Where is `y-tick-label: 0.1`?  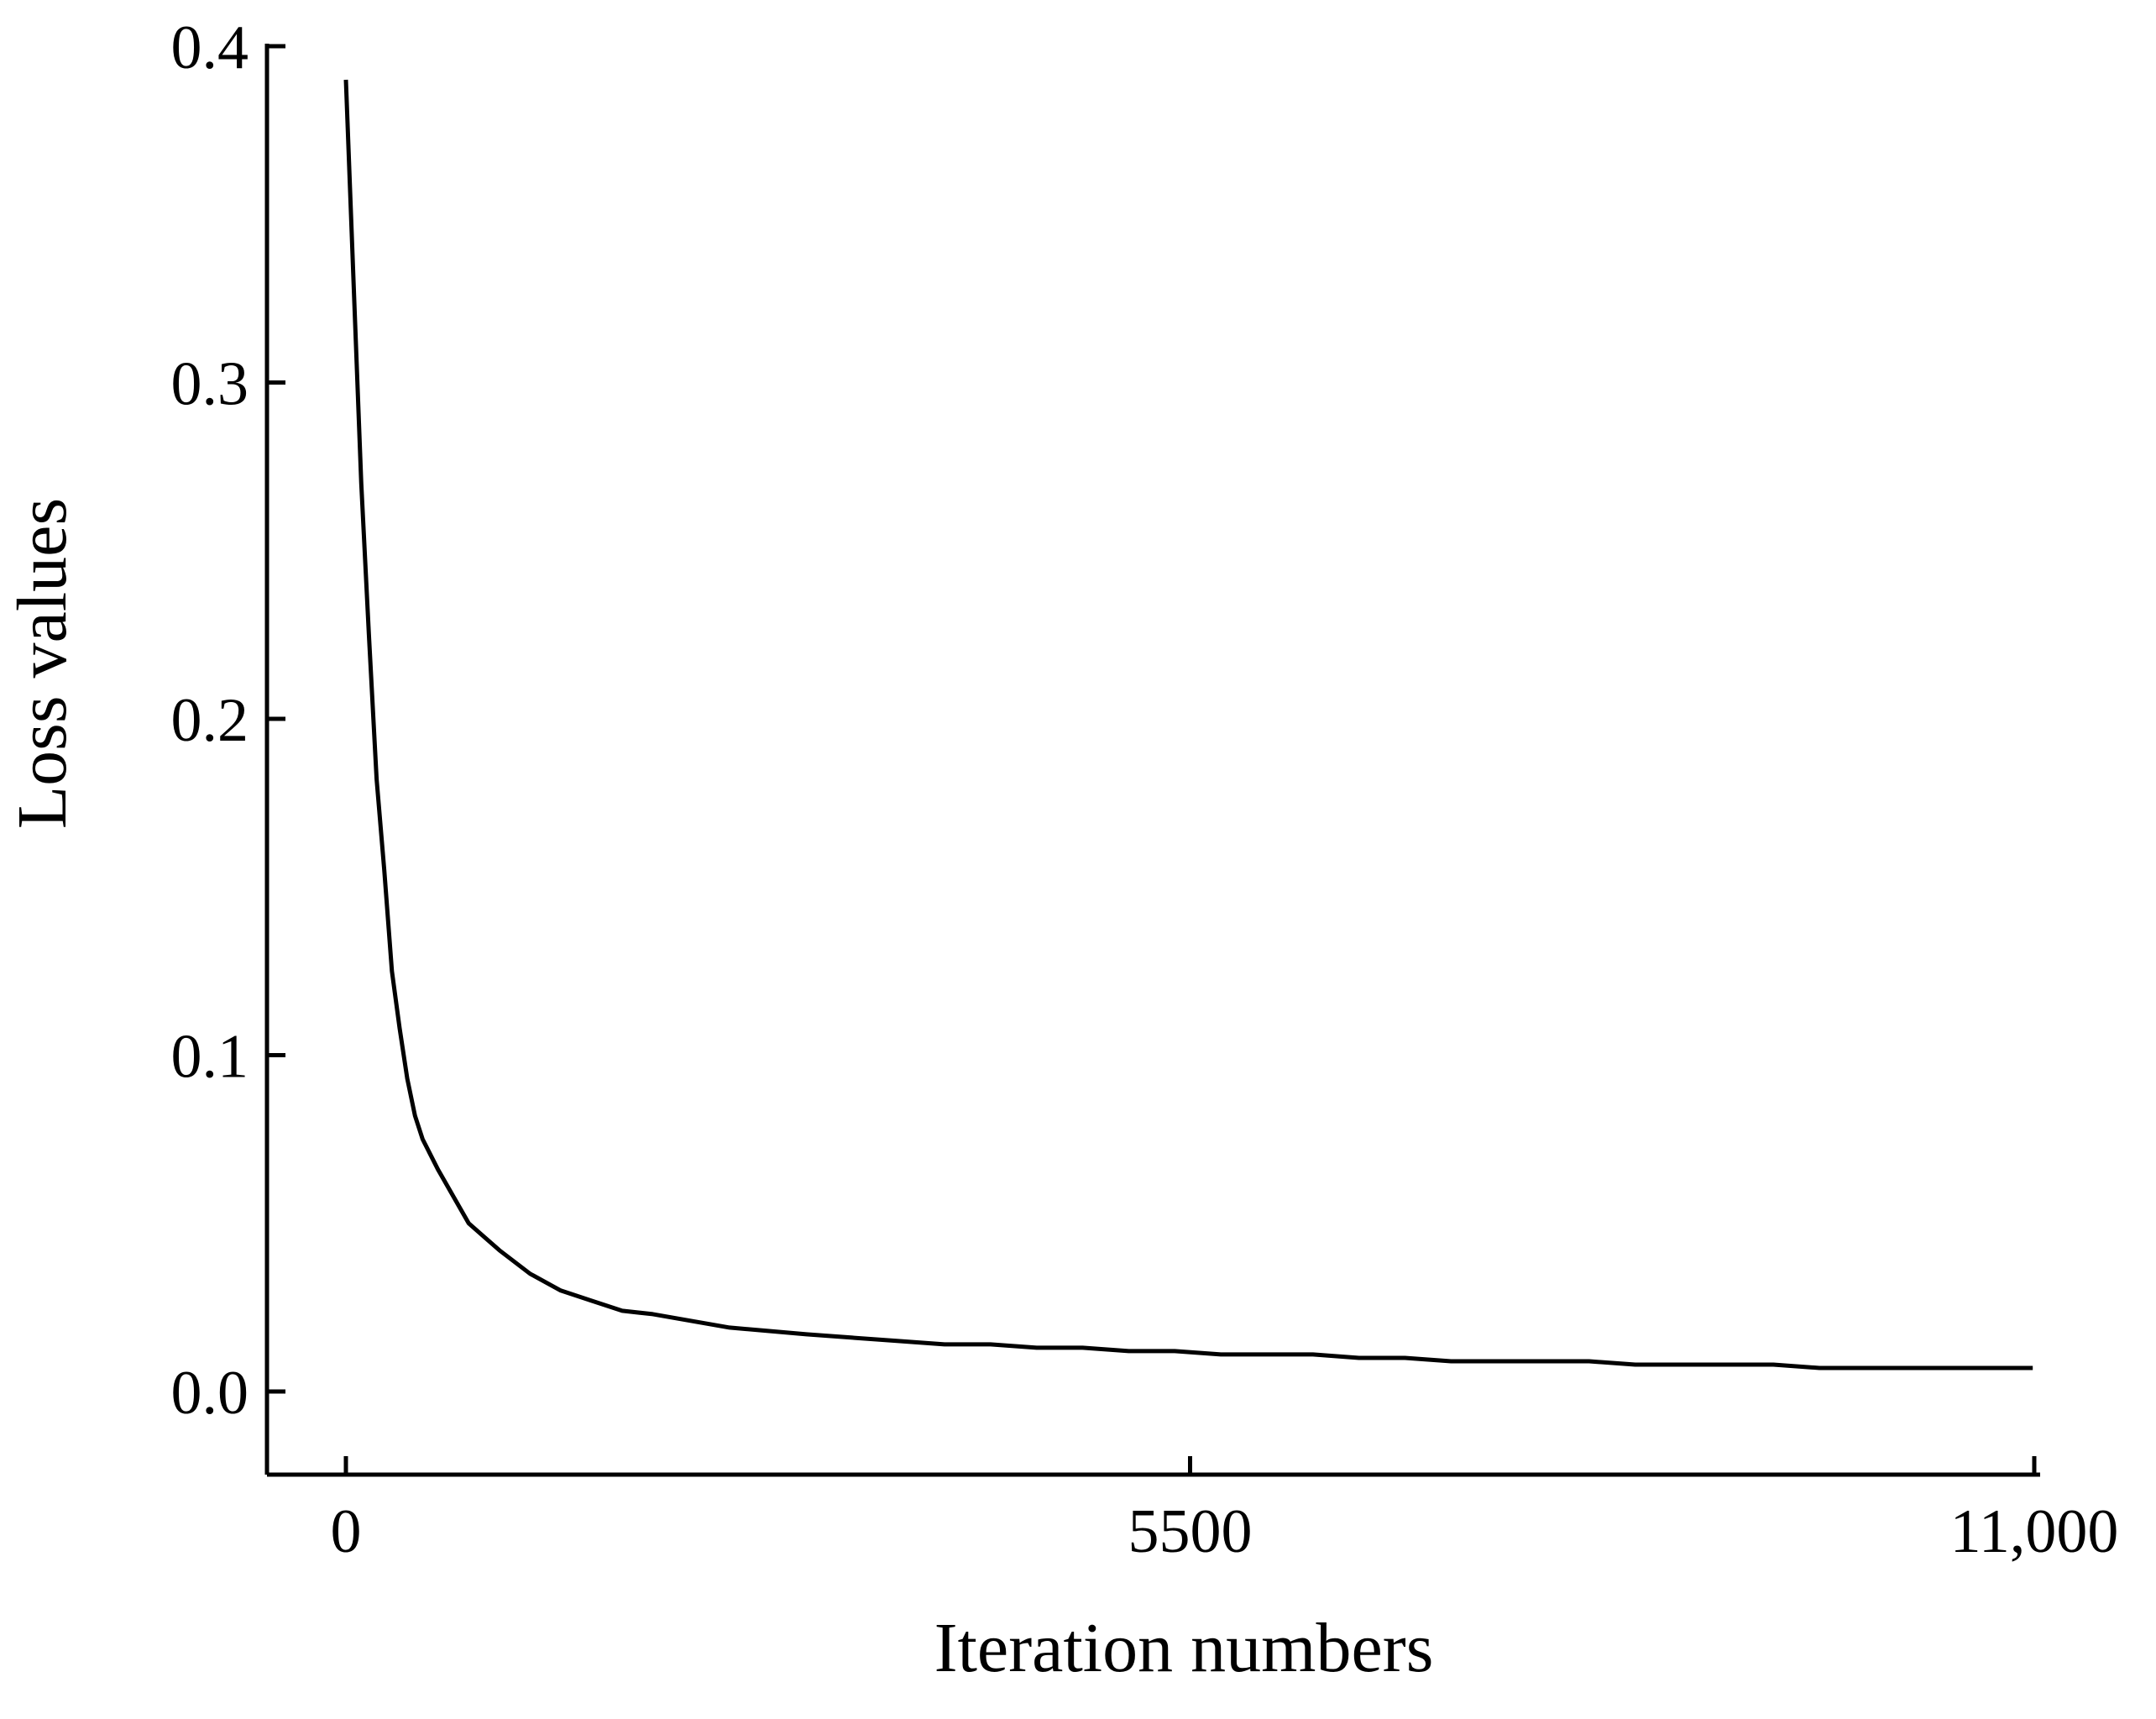 y-tick-label: 0.1 is located at coordinates (210, 1057).